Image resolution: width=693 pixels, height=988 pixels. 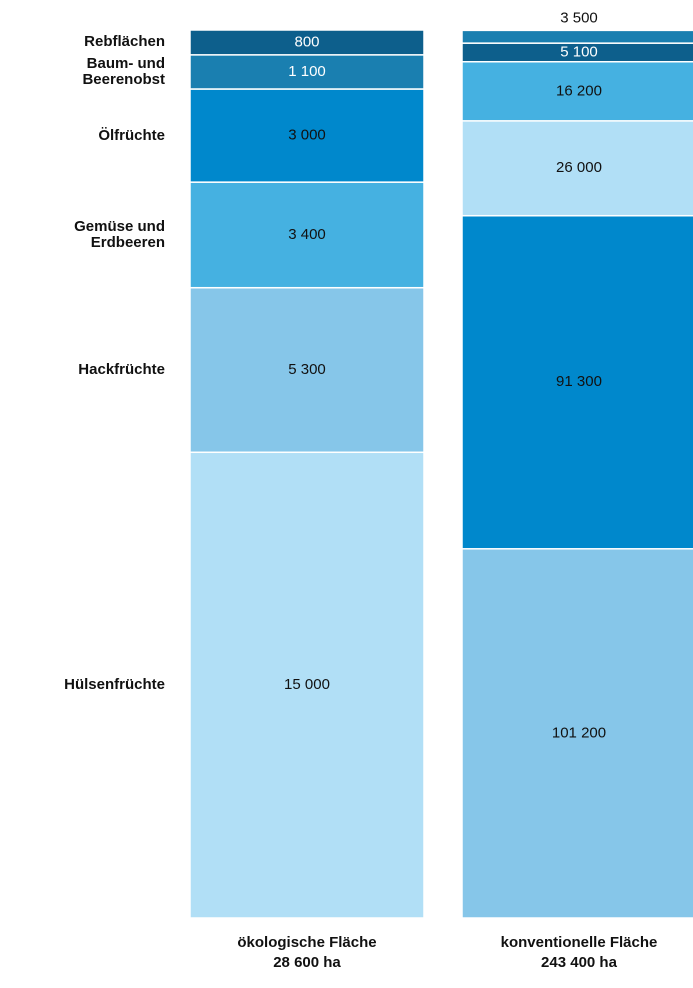 What do you see at coordinates (131, 135) in the screenshot?
I see `series-label: Ölfrüchte` at bounding box center [131, 135].